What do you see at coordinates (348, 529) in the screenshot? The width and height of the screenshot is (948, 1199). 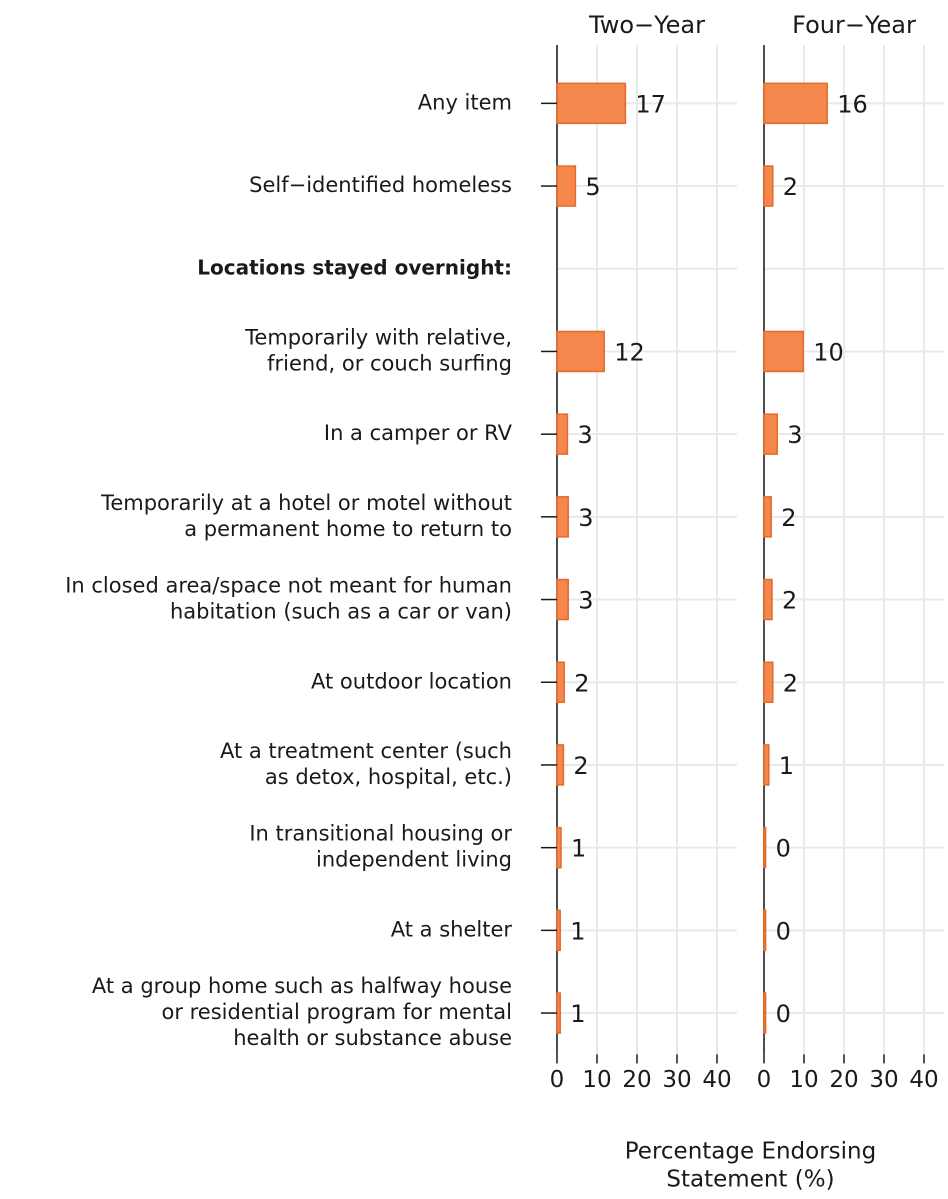 I see `category-label: a permanent home to return to` at bounding box center [348, 529].